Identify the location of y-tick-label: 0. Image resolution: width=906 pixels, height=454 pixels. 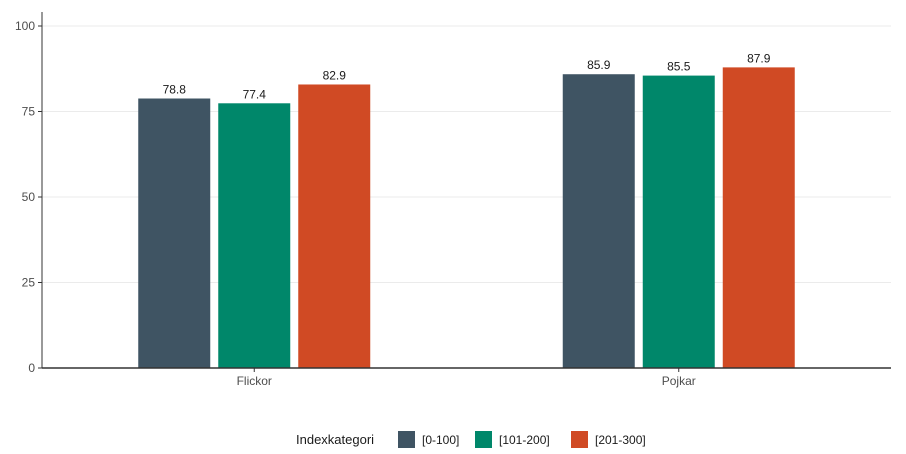
(31, 368).